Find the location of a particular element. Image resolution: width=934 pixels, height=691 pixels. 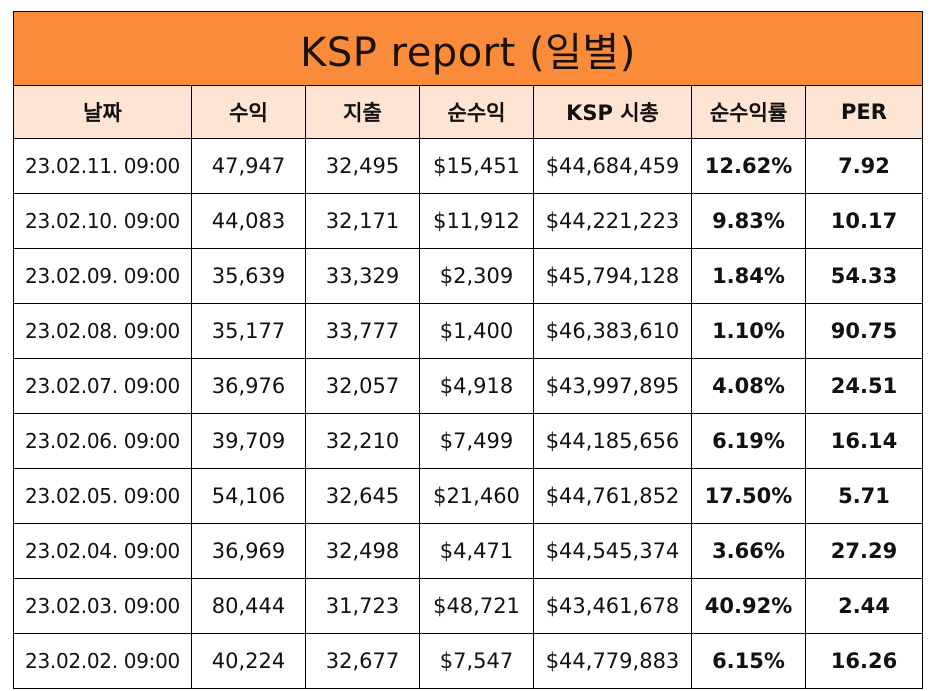

net-profit-cell: $1,400 is located at coordinates (476, 331).